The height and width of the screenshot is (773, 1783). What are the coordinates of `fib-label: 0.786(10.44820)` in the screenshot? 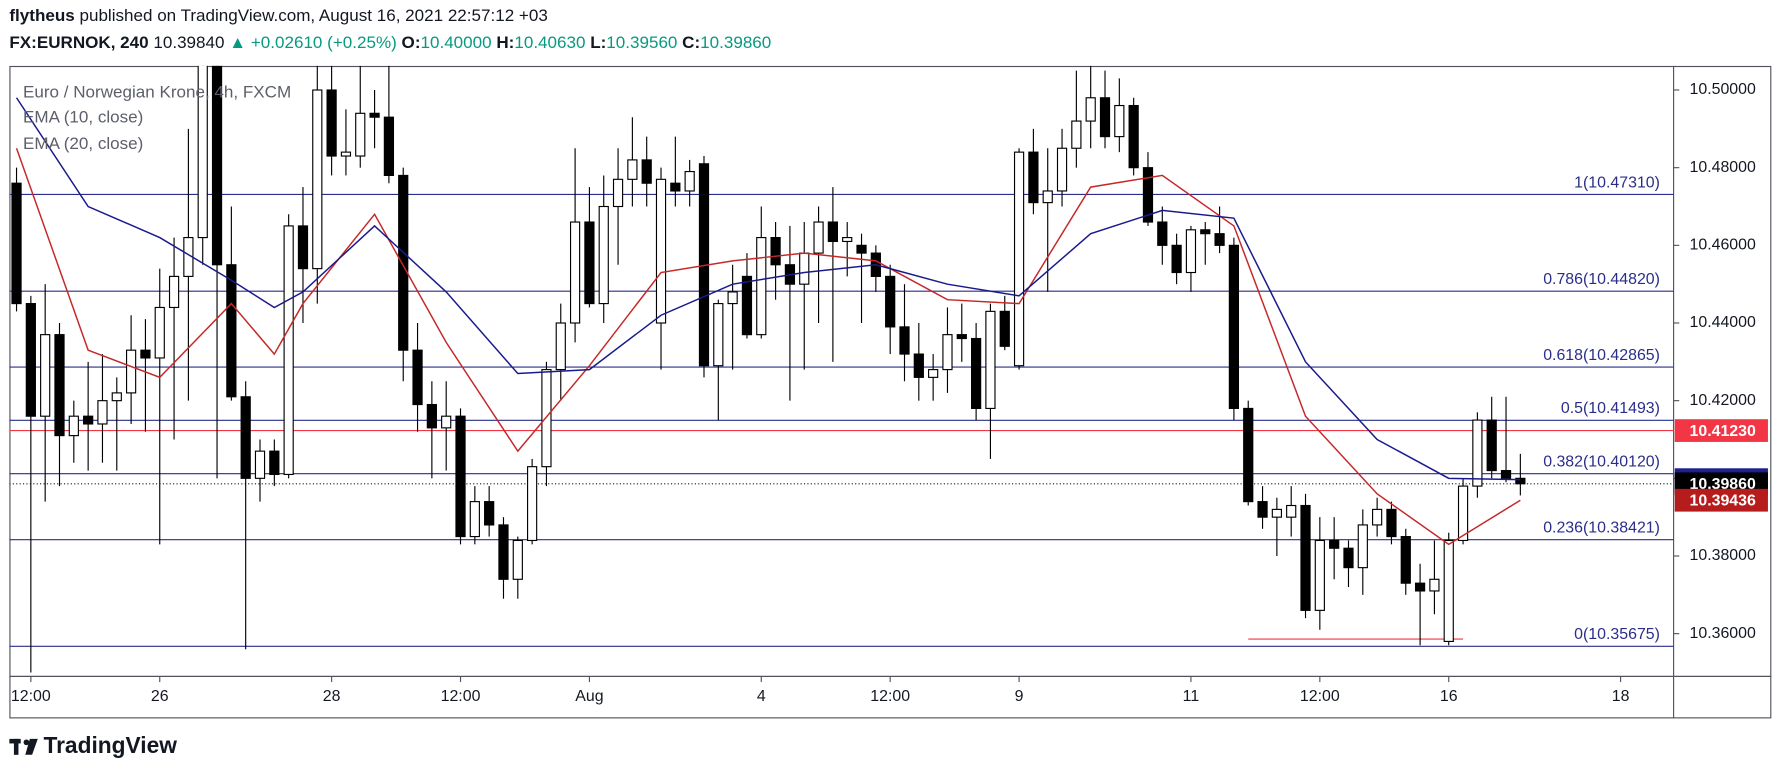 It's located at (1601, 279).